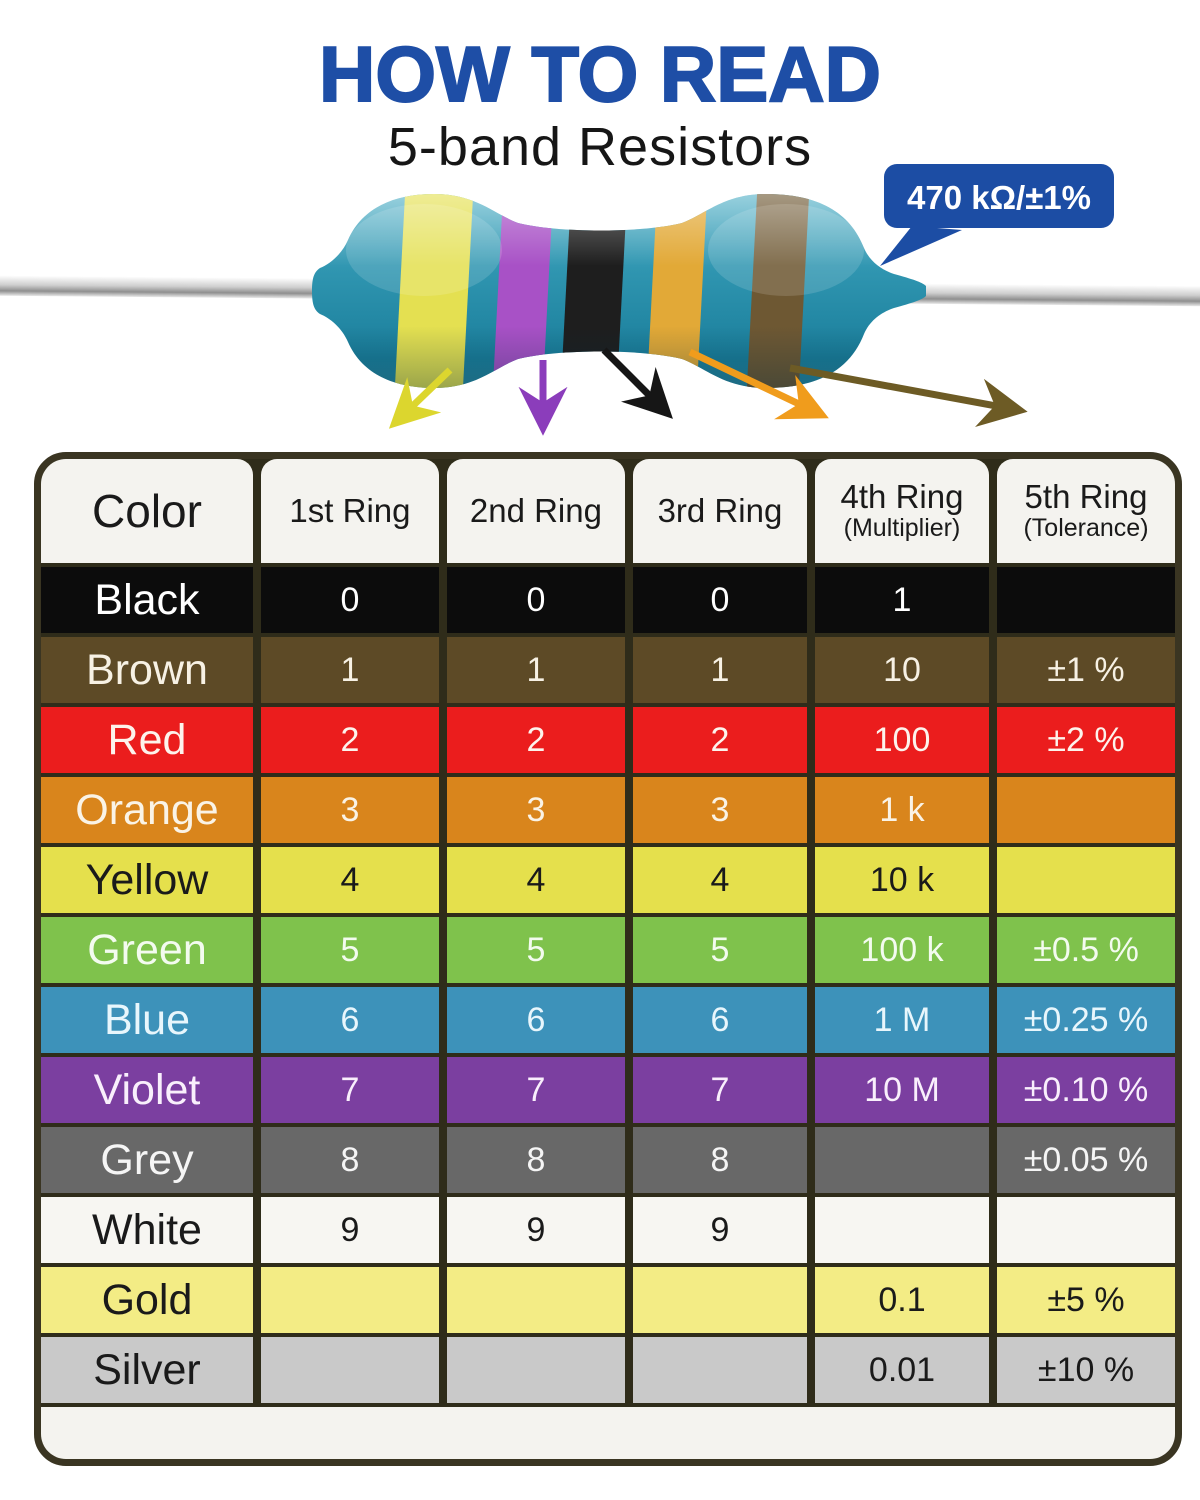  I want to click on header-sub: (Multiplier), so click(902, 528).